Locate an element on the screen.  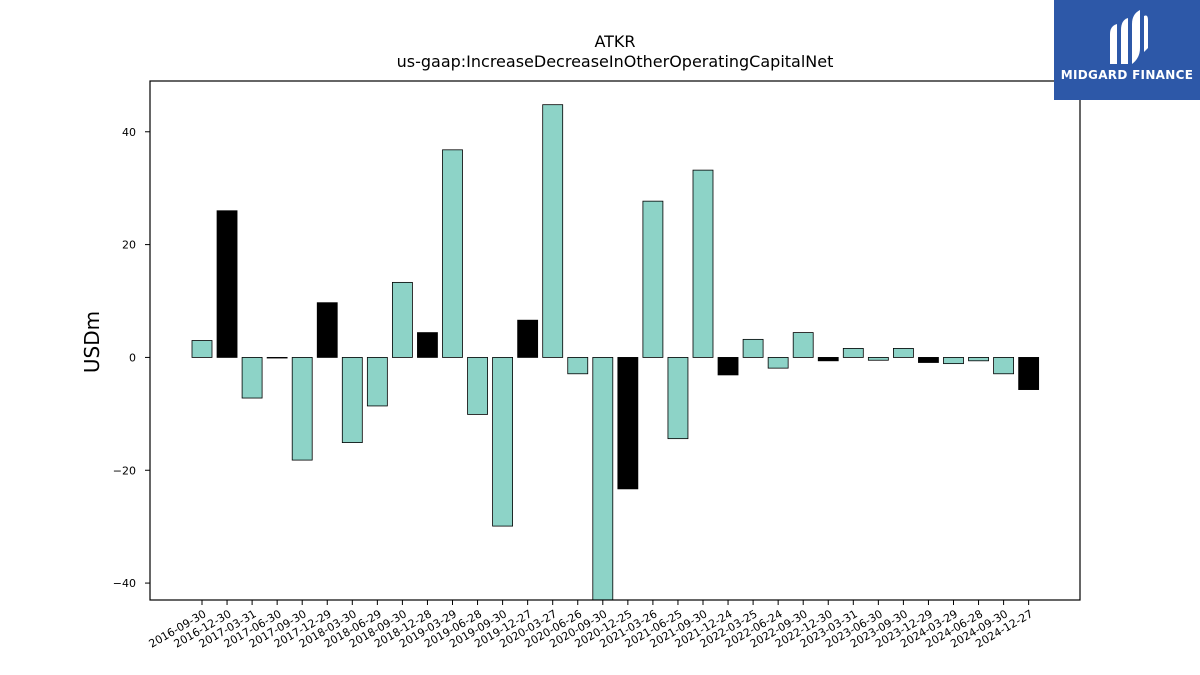
y-tick-label: 40 is located at coordinates (129, 132).